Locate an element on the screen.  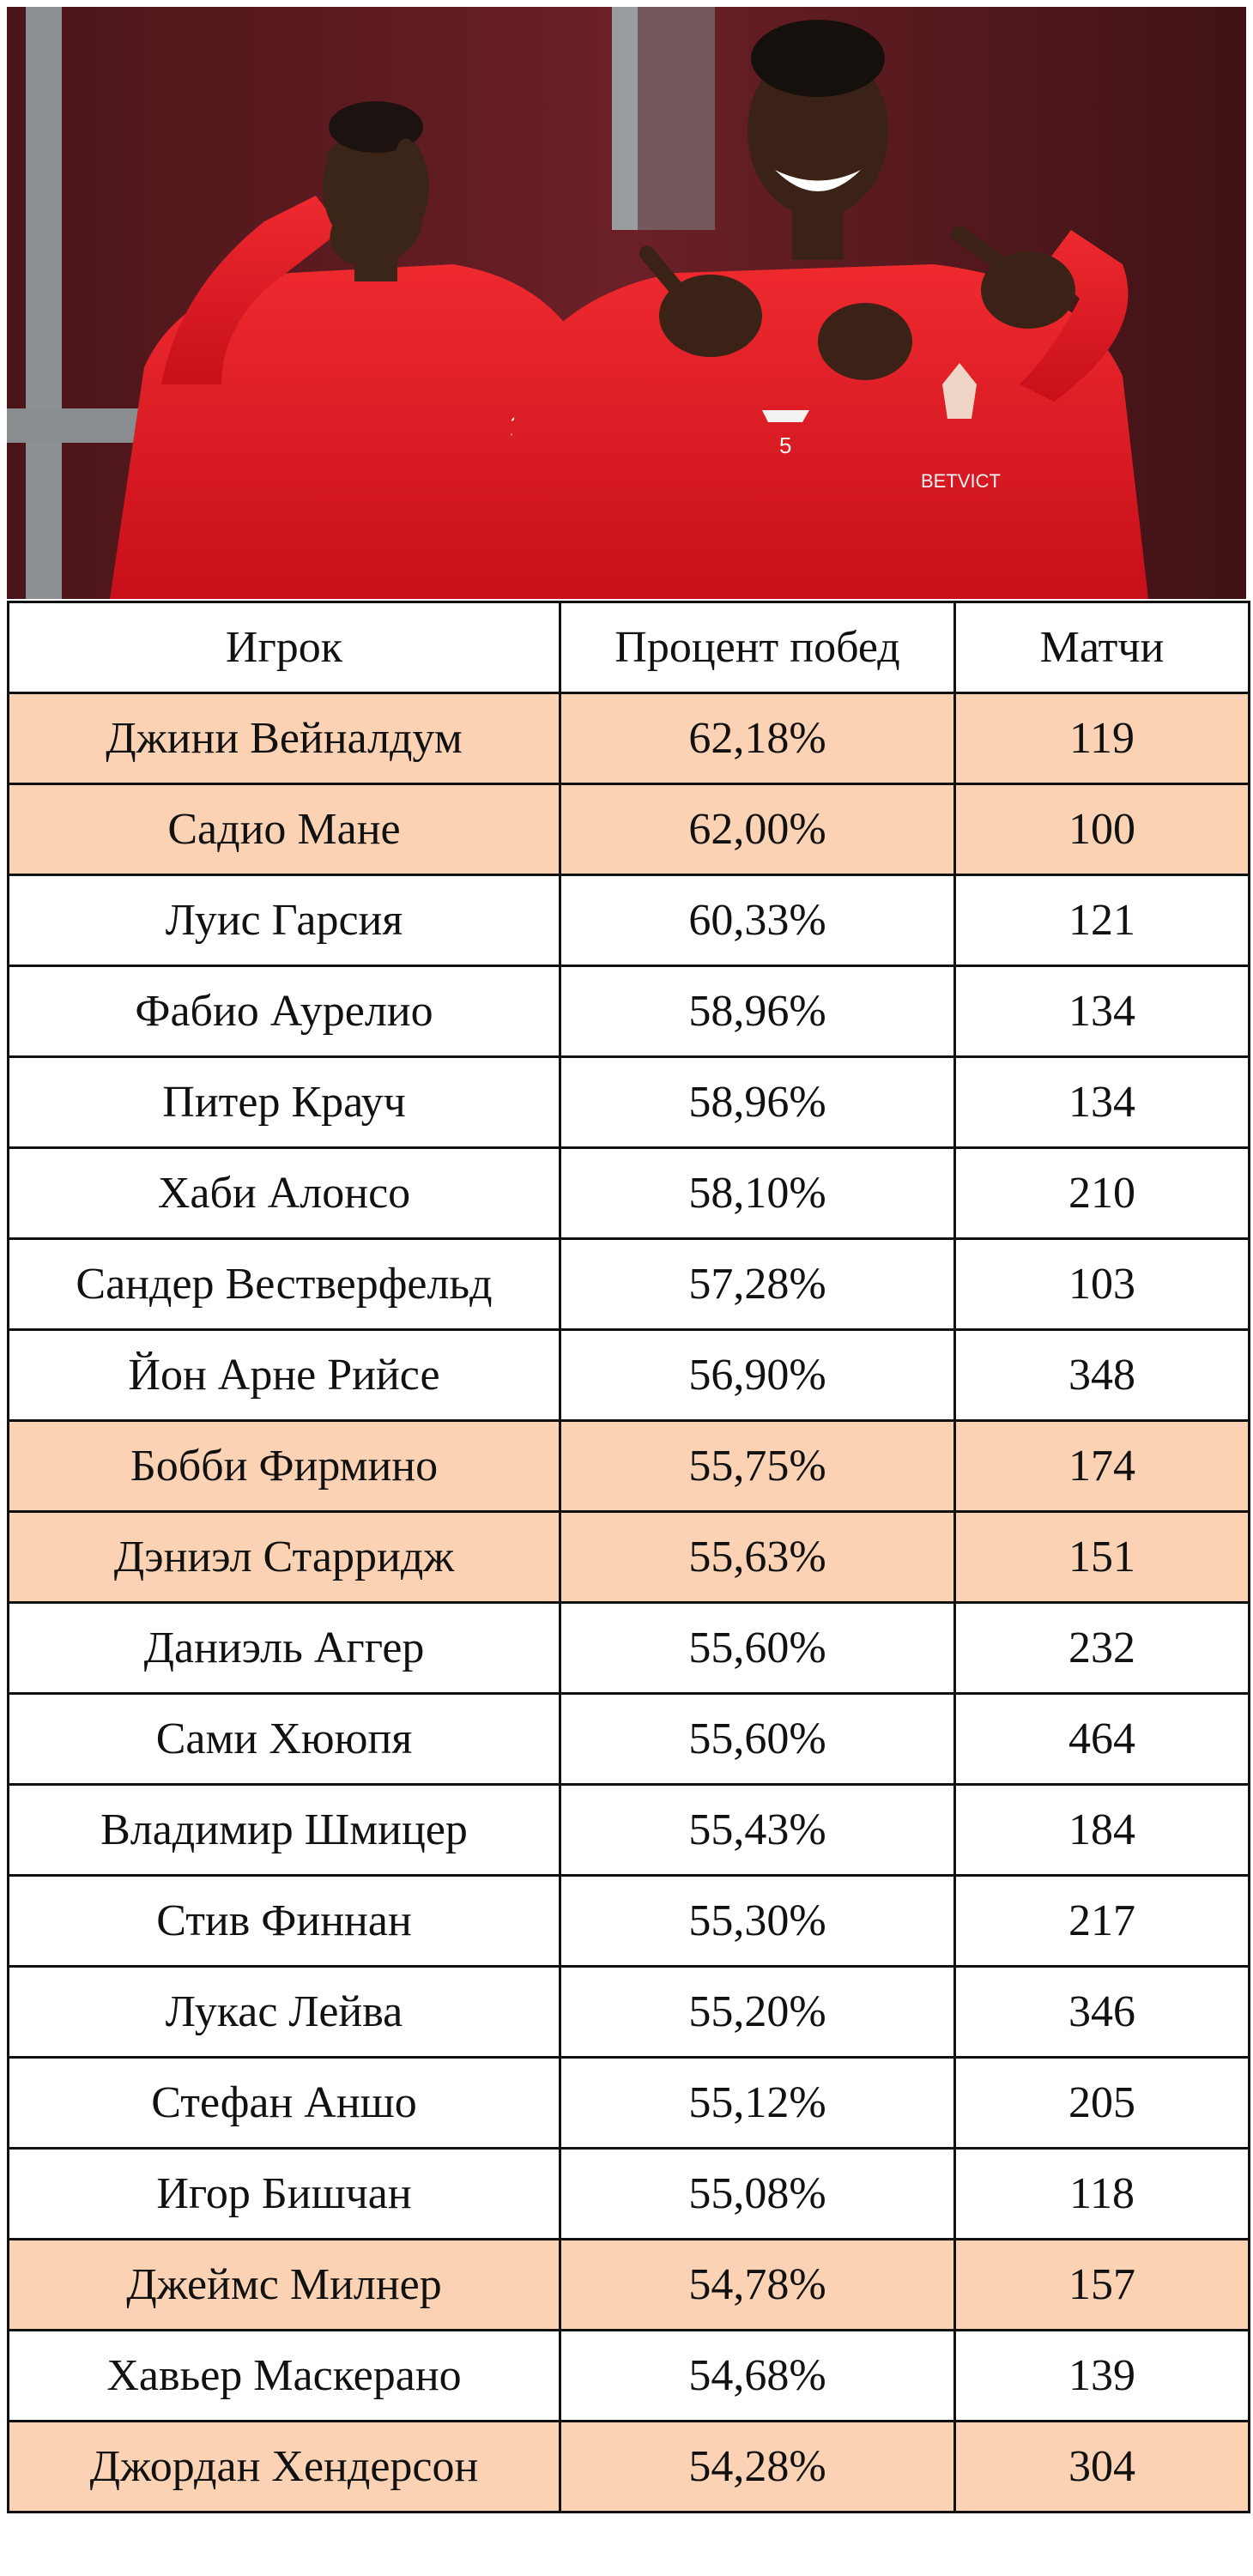
matches-cell: 304 is located at coordinates (1101, 2466).